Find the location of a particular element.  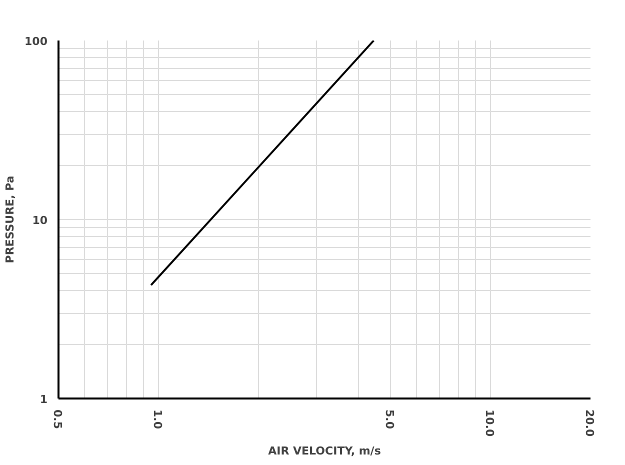

y-tick-label: 1 is located at coordinates (44, 399).